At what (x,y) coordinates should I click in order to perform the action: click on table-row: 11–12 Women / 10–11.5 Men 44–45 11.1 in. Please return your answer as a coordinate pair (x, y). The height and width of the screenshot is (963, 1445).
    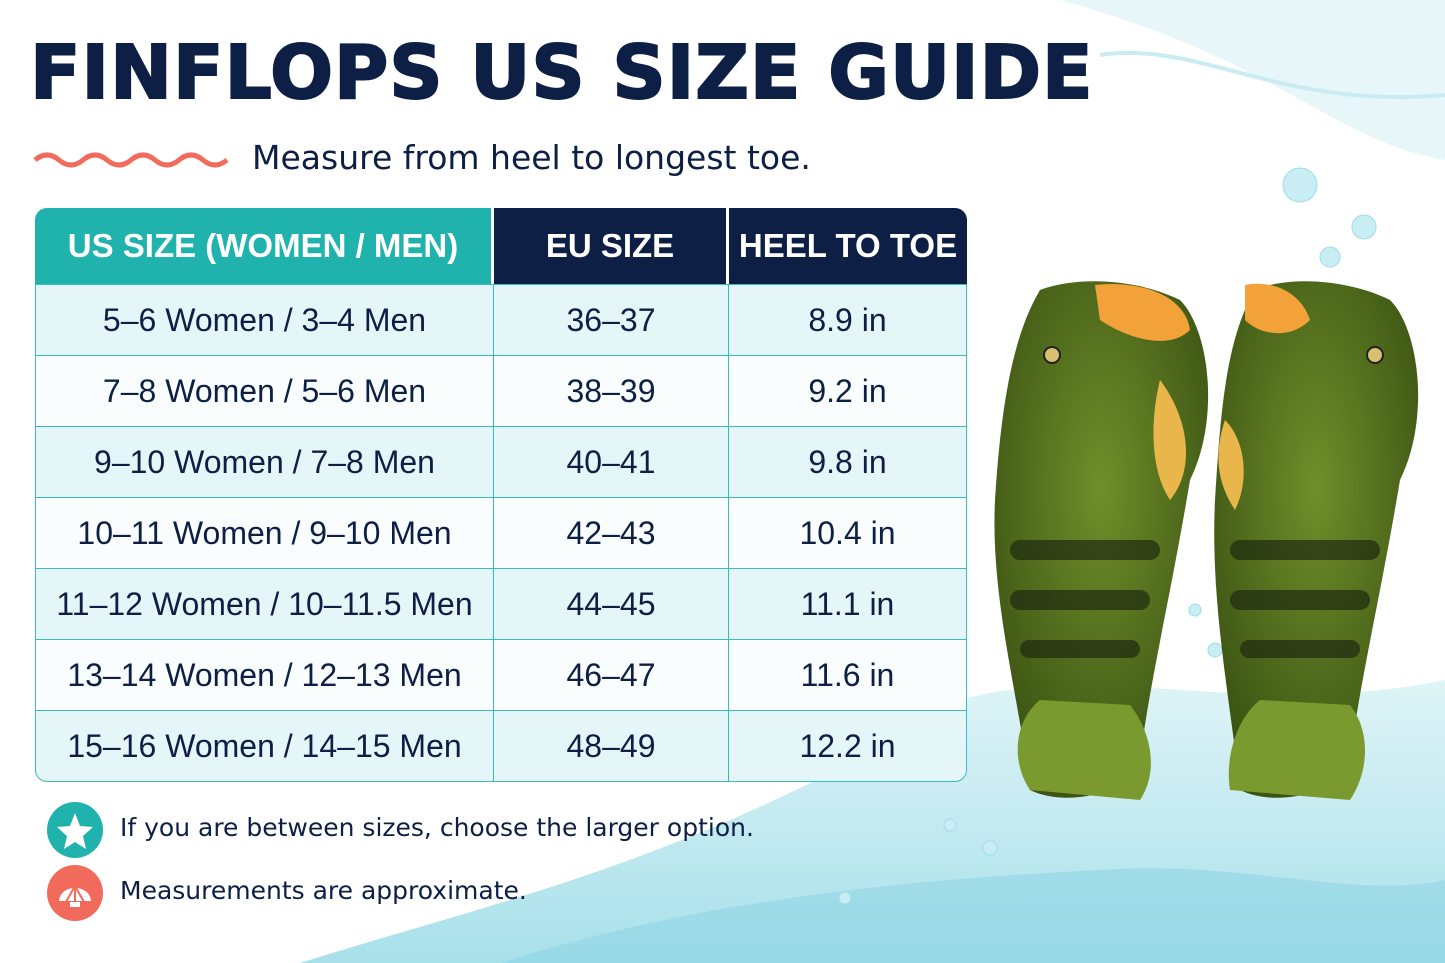
    Looking at the image, I should click on (501, 603).